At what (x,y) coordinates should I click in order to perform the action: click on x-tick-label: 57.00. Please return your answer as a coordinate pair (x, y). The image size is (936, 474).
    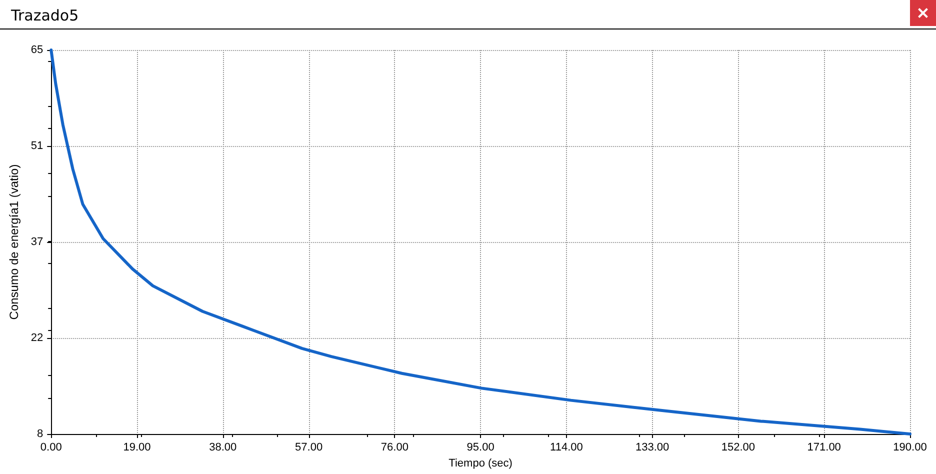
    Looking at the image, I should click on (309, 448).